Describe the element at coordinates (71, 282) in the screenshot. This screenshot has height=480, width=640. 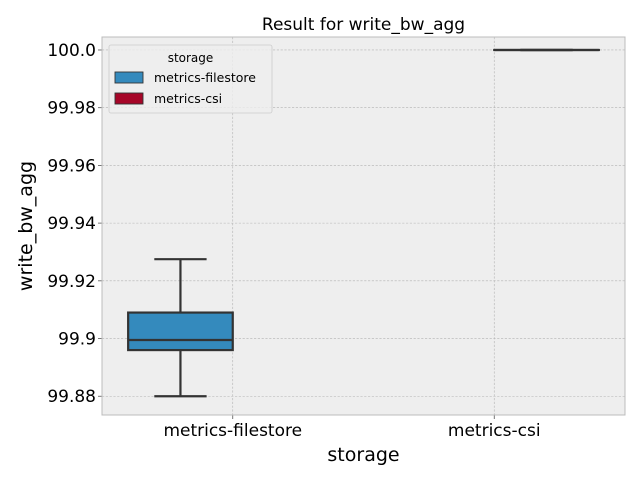
I see `y-tick-label: 99.92` at that location.